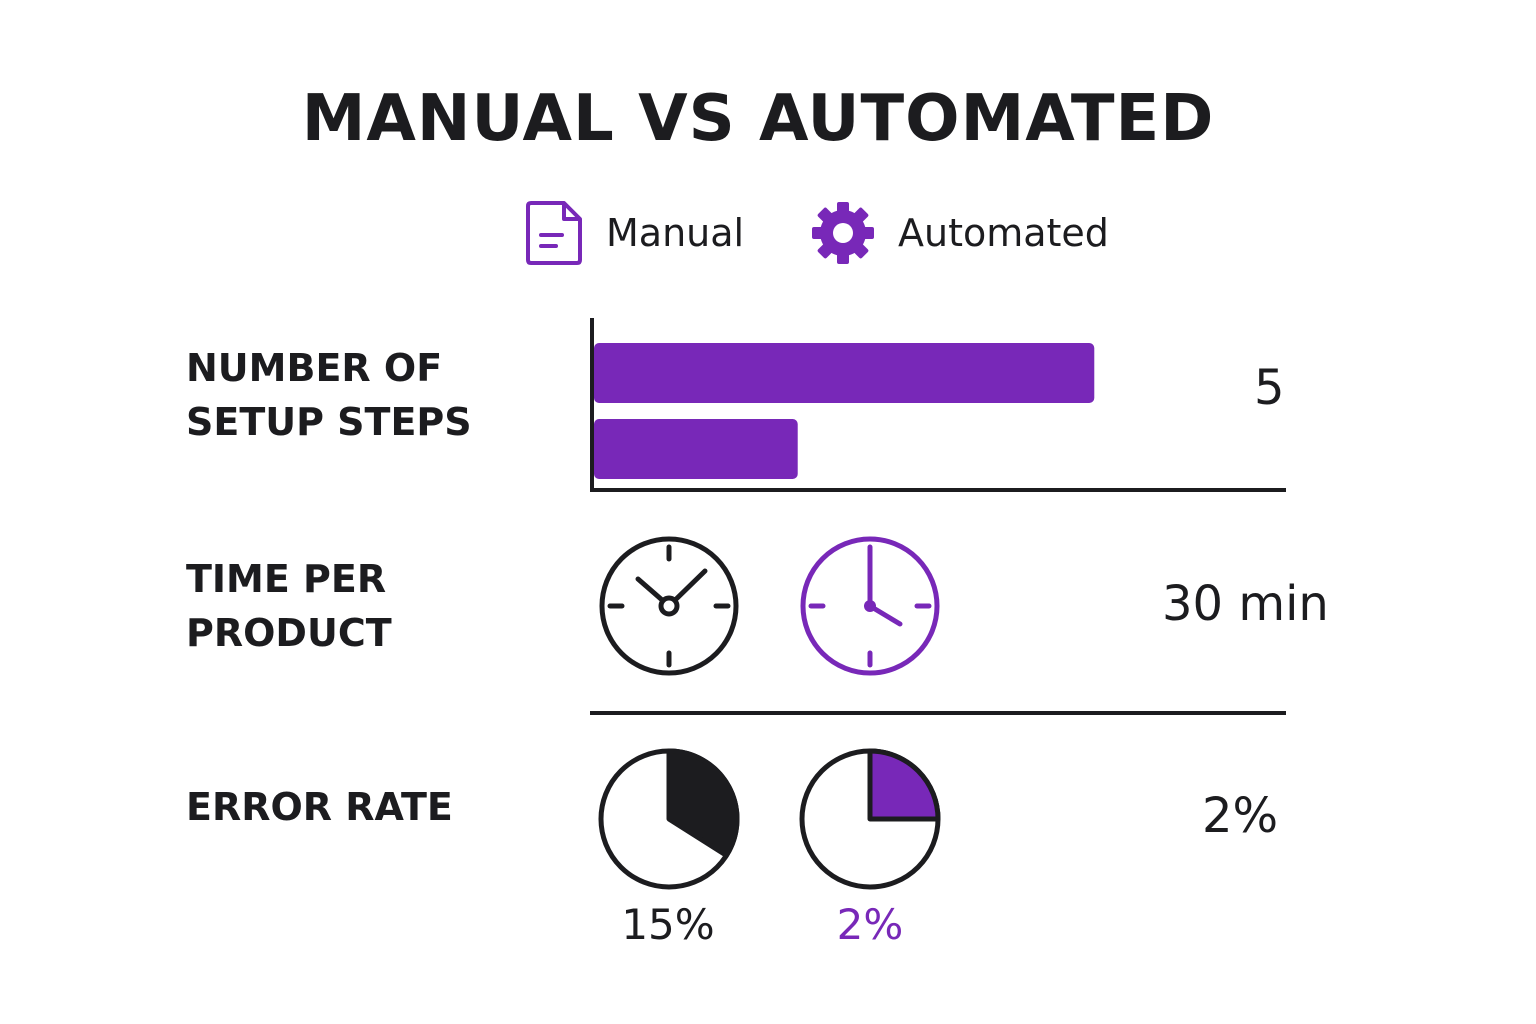  What do you see at coordinates (668, 924) in the screenshot?
I see `manual-error-label: 15%` at bounding box center [668, 924].